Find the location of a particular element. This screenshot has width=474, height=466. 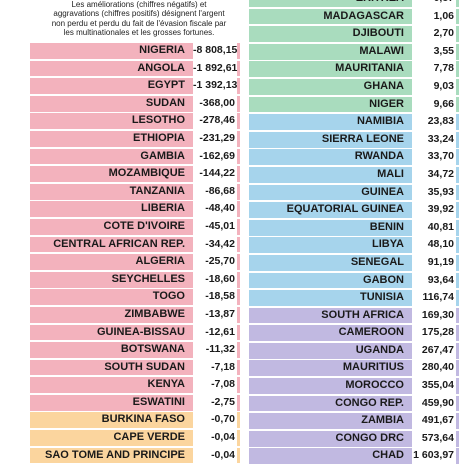

country-value: -18,58 is located at coordinates (215, 297).